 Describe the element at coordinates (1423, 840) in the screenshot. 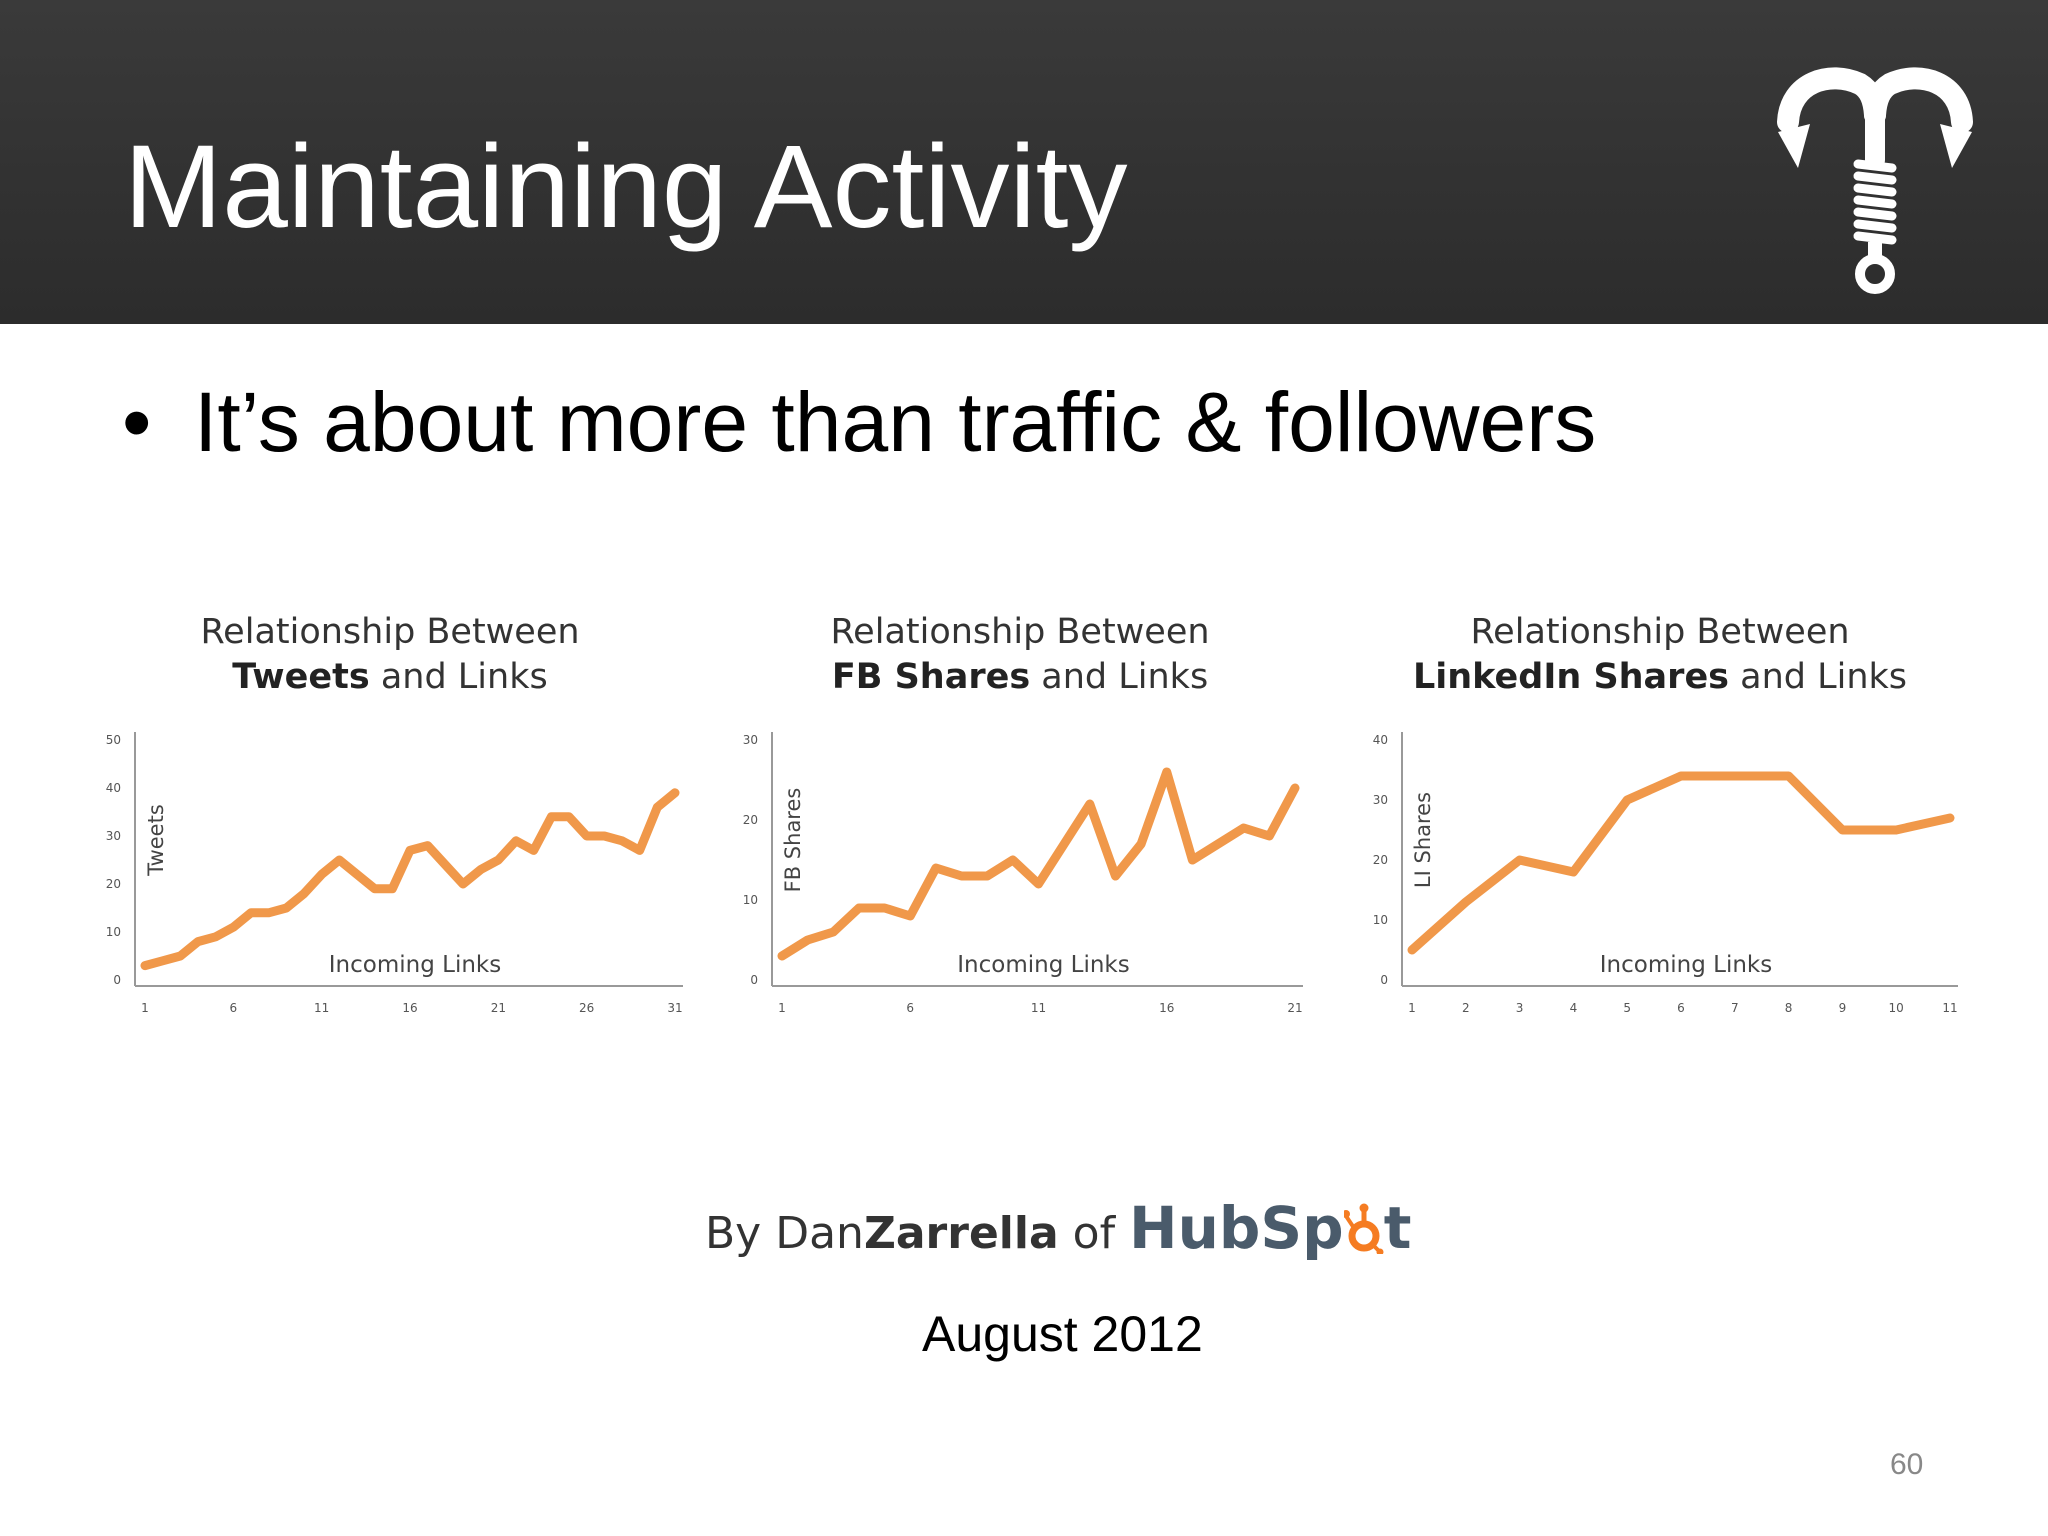

I see `y-axis-label: LI Shares` at that location.